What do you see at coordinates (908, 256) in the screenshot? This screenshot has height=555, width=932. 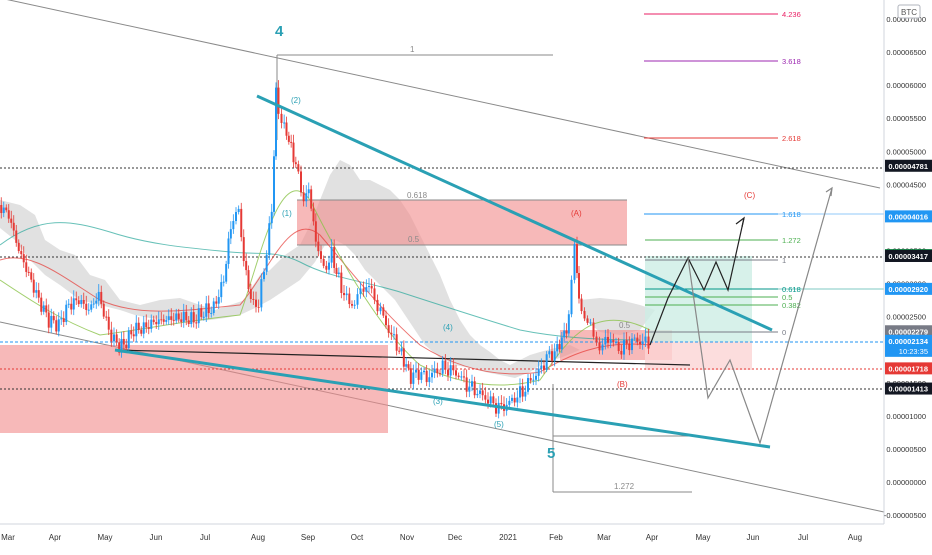 I see `price-label-text: 0.00003417` at bounding box center [908, 256].